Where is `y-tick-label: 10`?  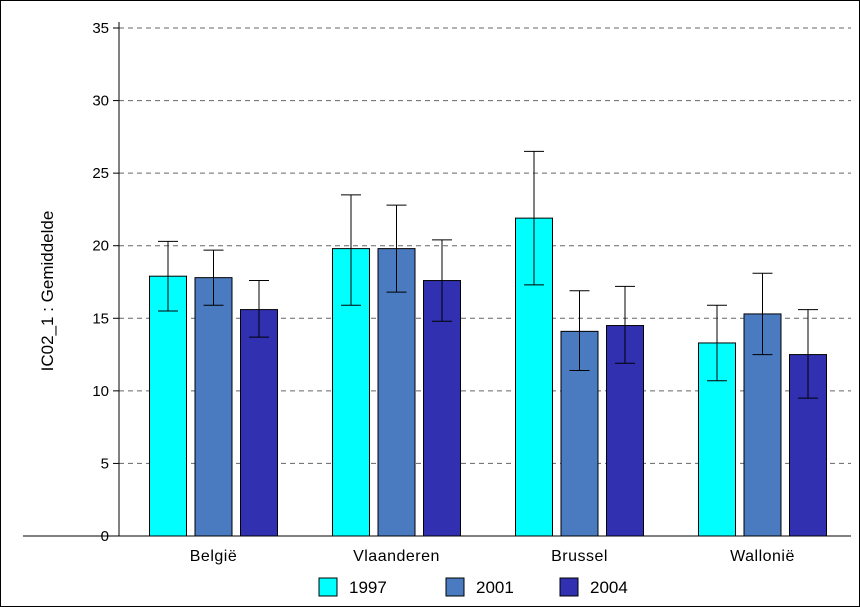 y-tick-label: 10 is located at coordinates (100, 391).